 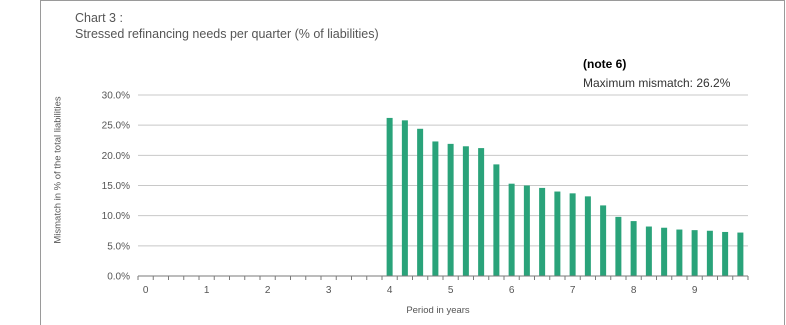 What do you see at coordinates (438, 310) in the screenshot?
I see `x-axis-label: Period in years` at bounding box center [438, 310].